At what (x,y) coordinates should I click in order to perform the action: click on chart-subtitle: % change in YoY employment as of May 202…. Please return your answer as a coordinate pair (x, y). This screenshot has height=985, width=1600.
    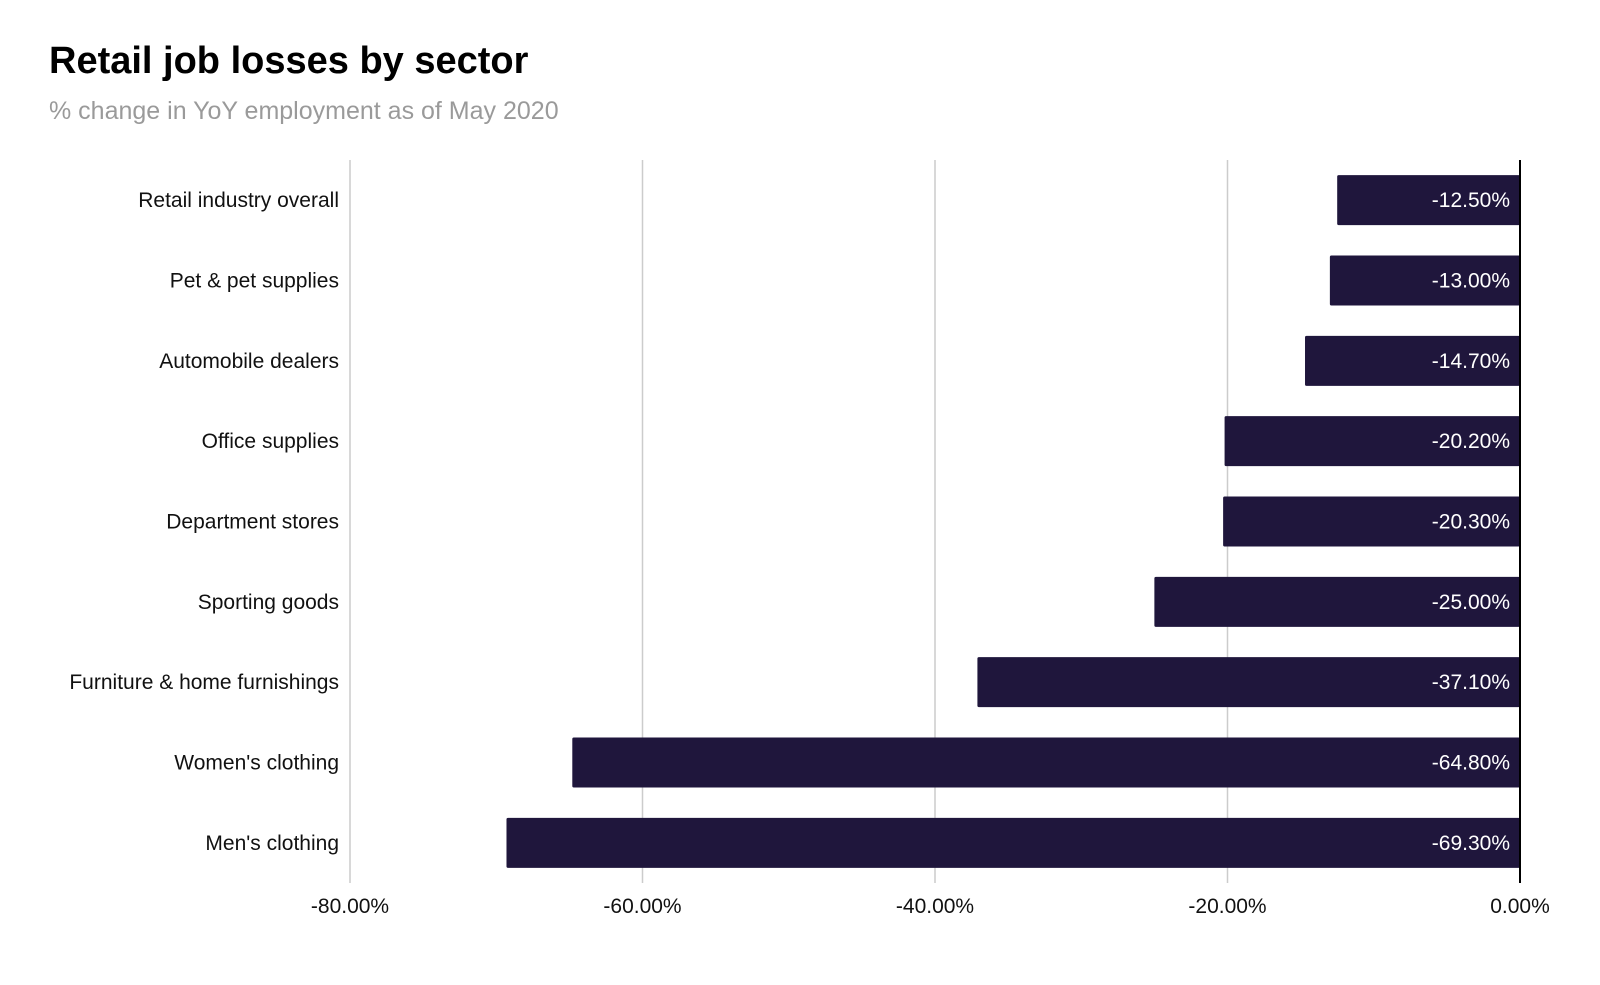
    Looking at the image, I should click on (304, 111).